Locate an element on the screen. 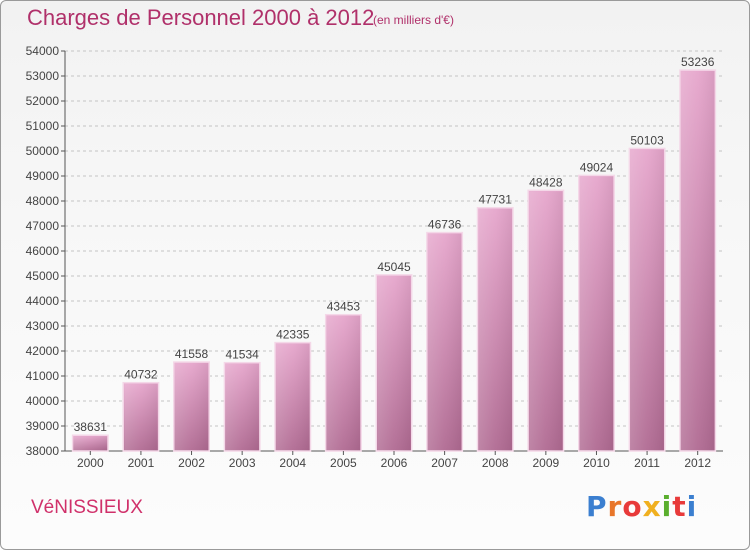  x-tick-label: 2004 is located at coordinates (292, 463).